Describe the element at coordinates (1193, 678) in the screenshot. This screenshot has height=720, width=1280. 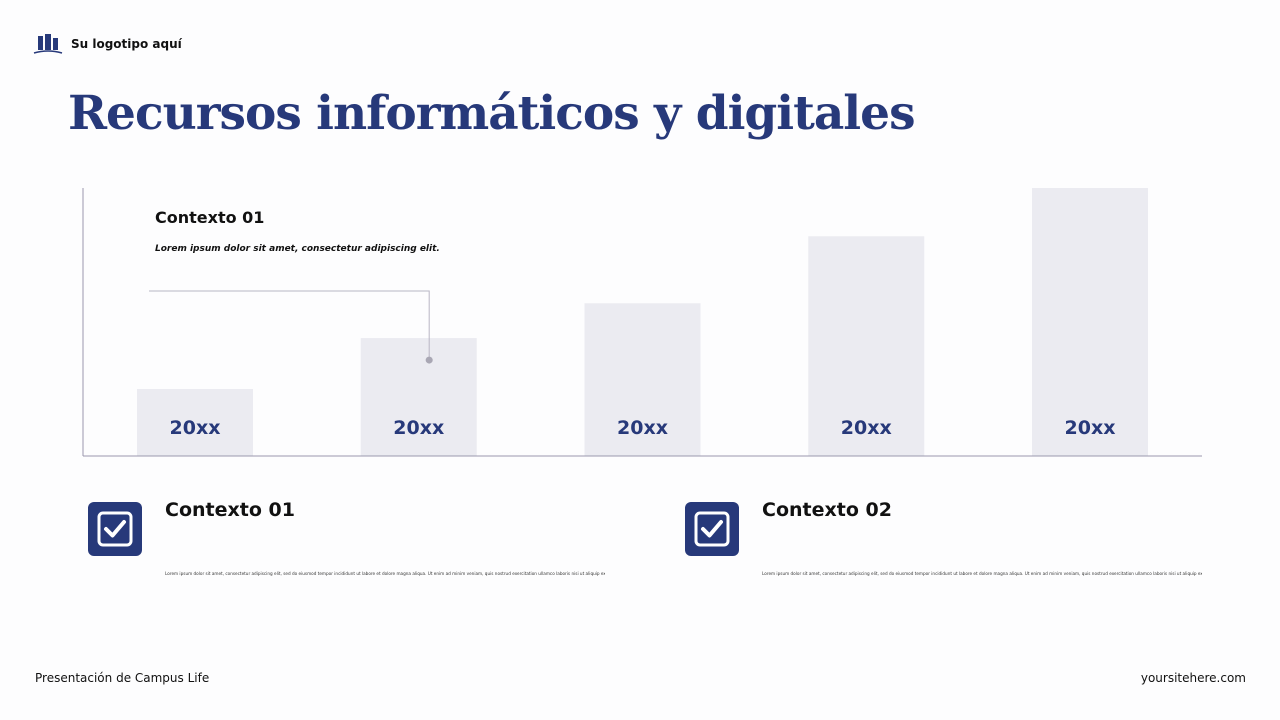
I see `footer-website: yoursitehere.com` at that location.